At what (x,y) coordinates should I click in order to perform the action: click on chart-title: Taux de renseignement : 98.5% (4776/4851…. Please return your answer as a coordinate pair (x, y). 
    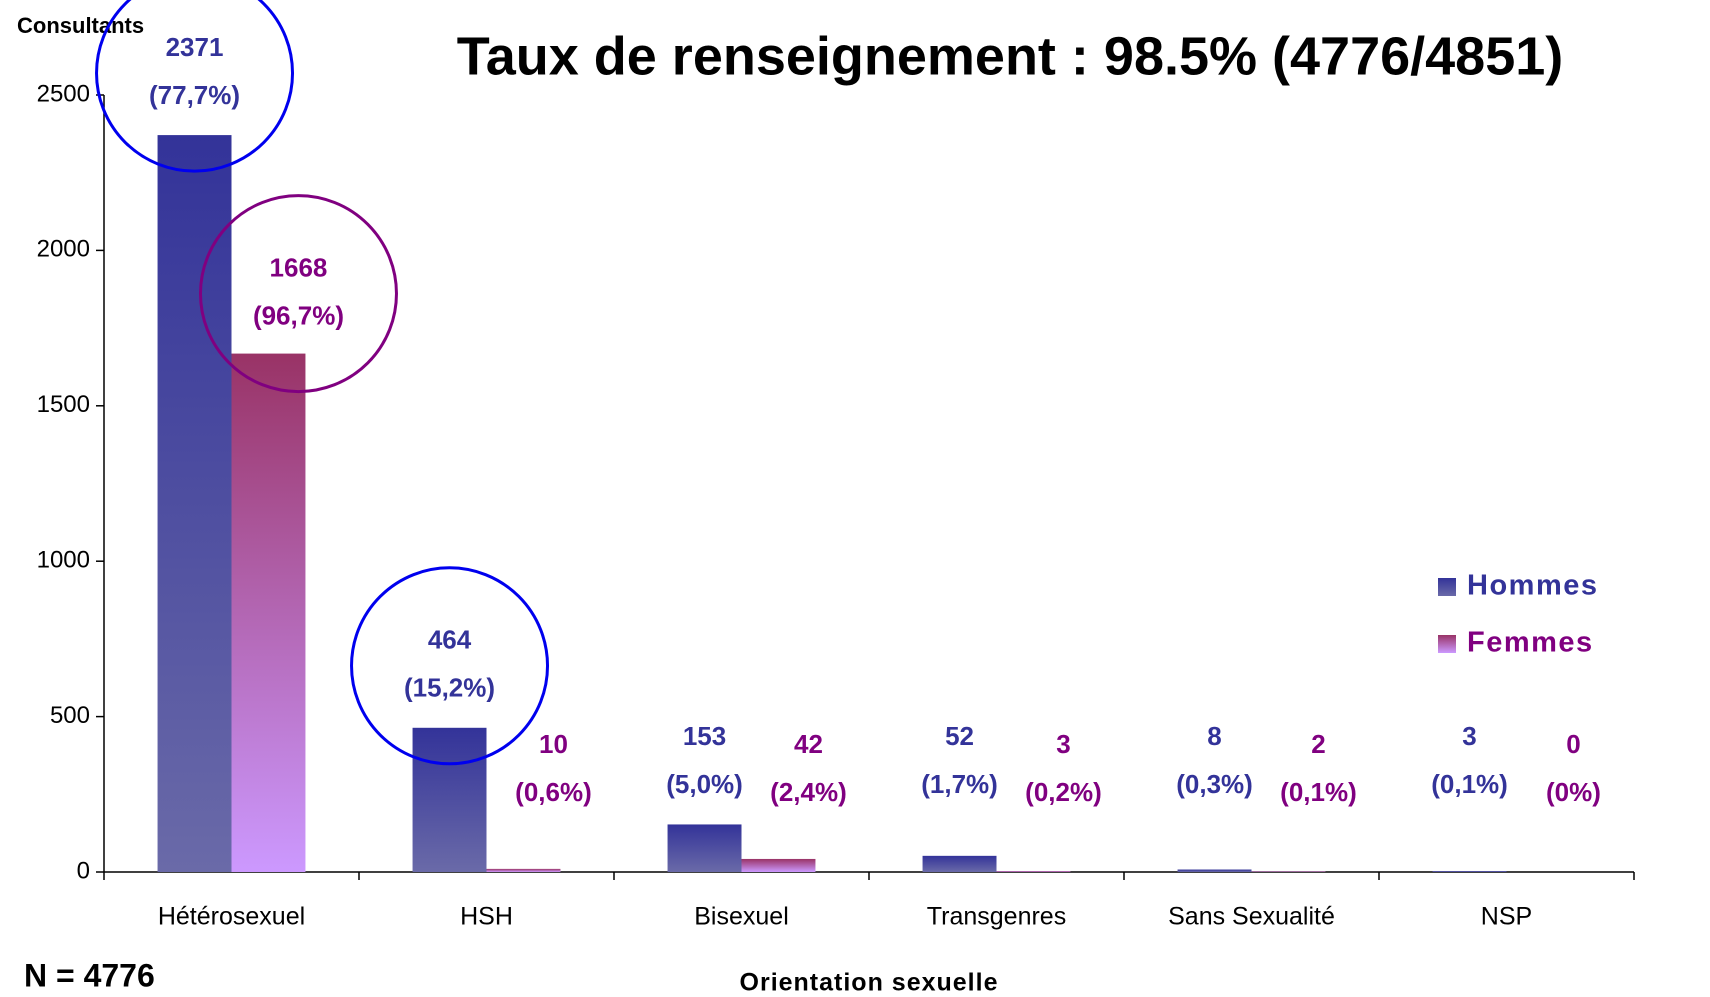
    Looking at the image, I should click on (1010, 56).